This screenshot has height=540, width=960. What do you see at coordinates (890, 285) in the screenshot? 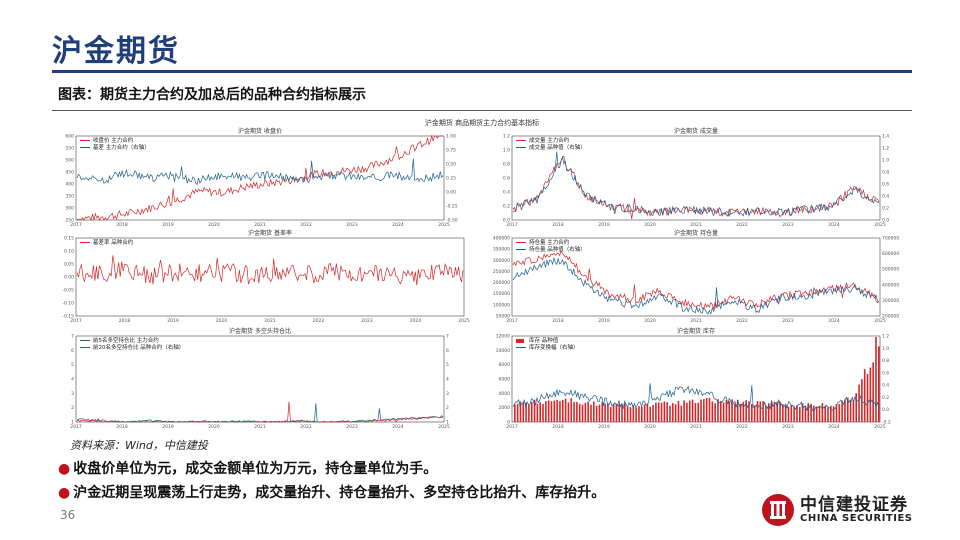
I see `y-tick-right: 400000` at bounding box center [890, 285].